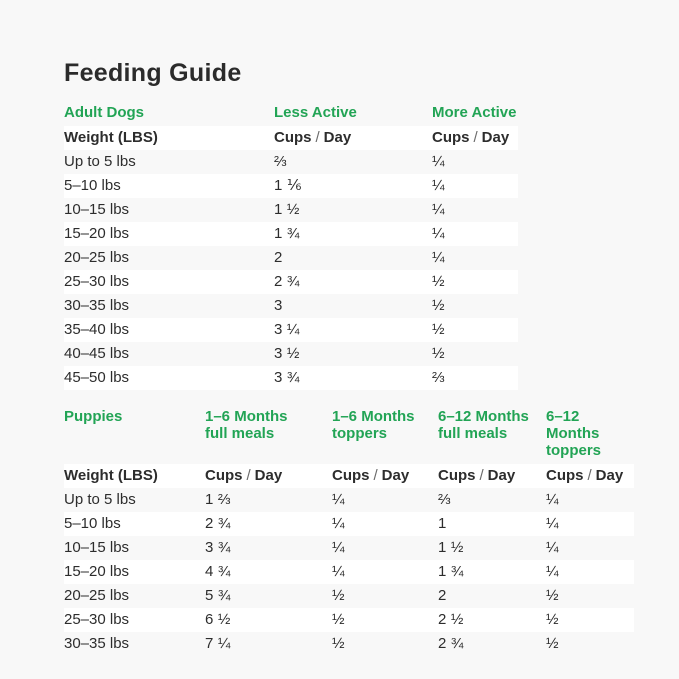  What do you see at coordinates (287, 377) in the screenshot?
I see `less-active-cell: 3 ¾` at bounding box center [287, 377].